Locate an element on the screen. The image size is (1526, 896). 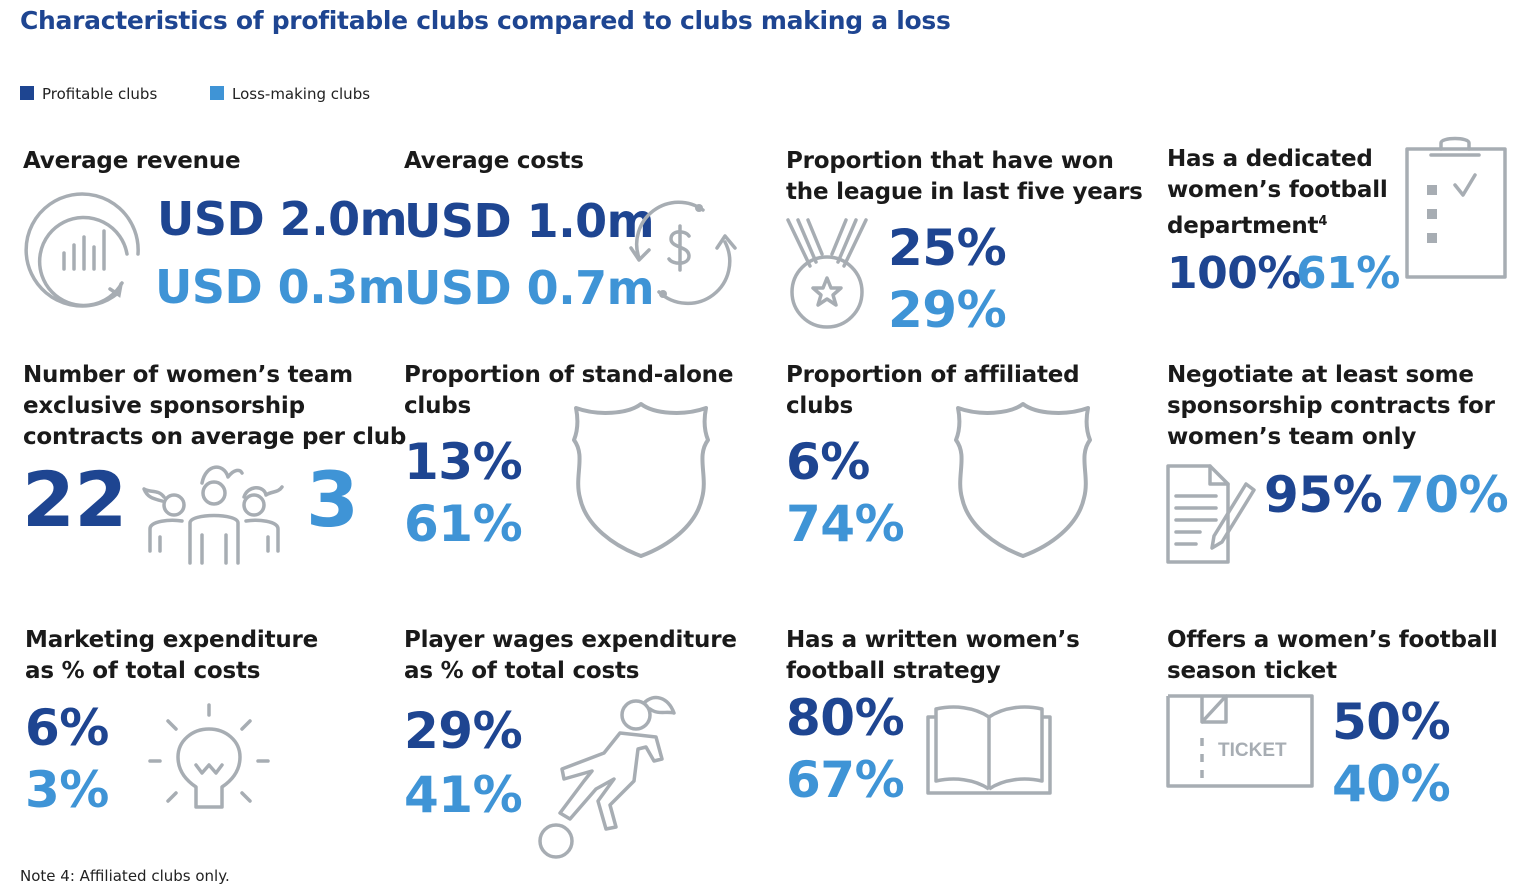
open-book-icon is located at coordinates (989, 749).